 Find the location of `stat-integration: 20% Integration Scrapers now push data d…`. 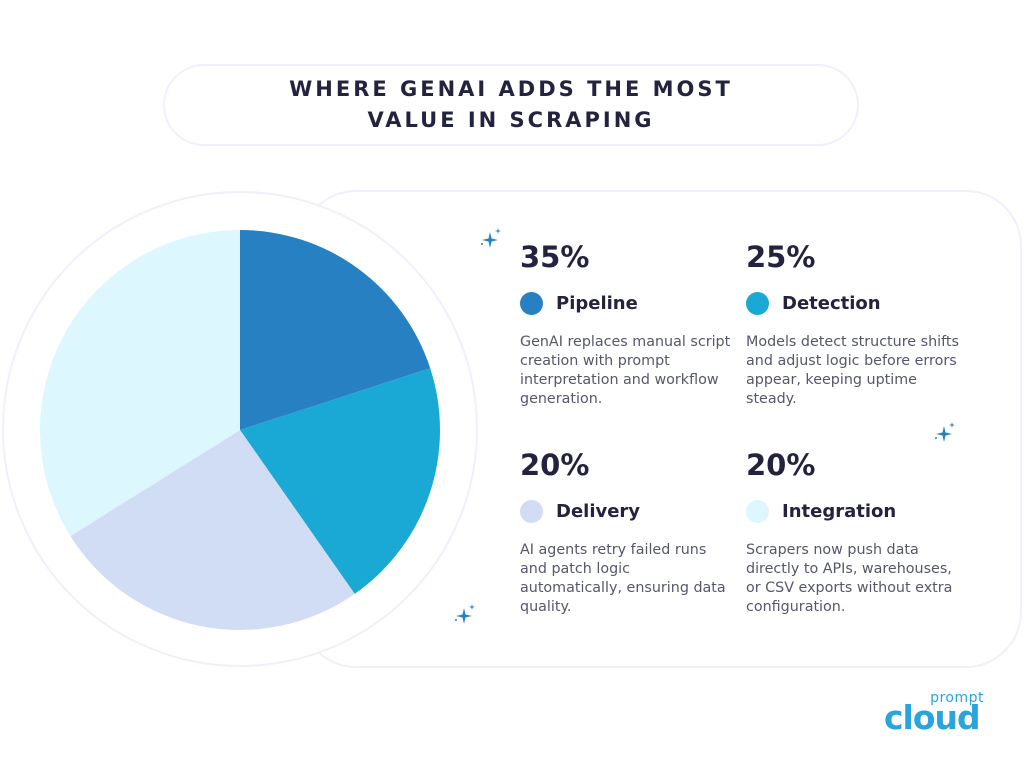

stat-integration: 20% Integration Scrapers now push data d… is located at coordinates (856, 532).